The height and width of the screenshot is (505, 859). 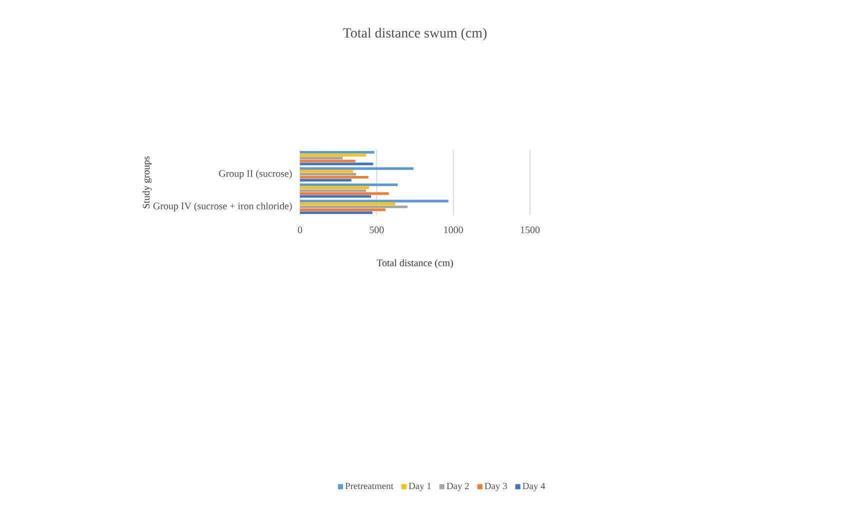 I want to click on x-tick-label: 1500, so click(x=530, y=230).